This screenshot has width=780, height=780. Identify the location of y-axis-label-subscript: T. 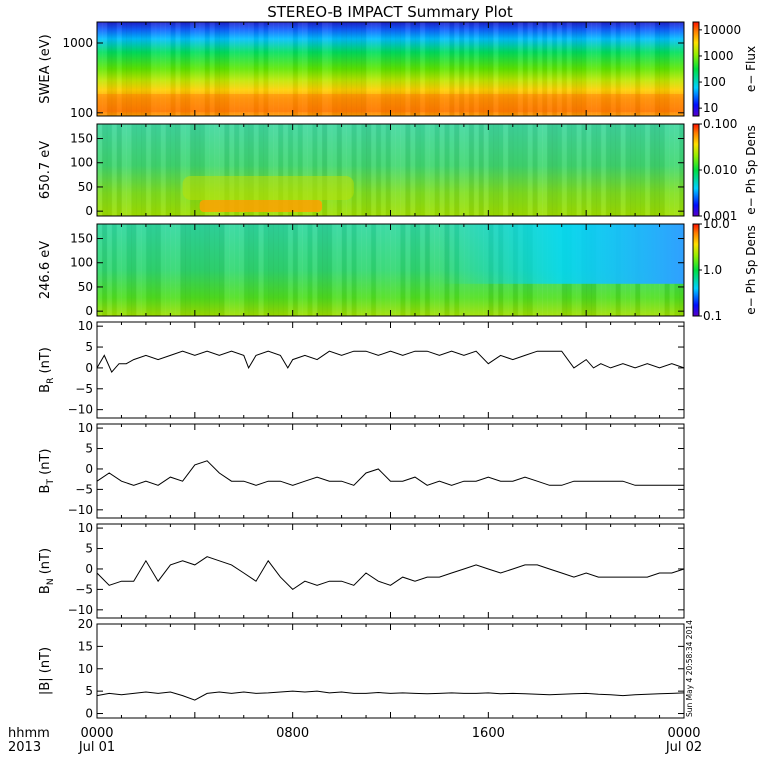
(51, 482).